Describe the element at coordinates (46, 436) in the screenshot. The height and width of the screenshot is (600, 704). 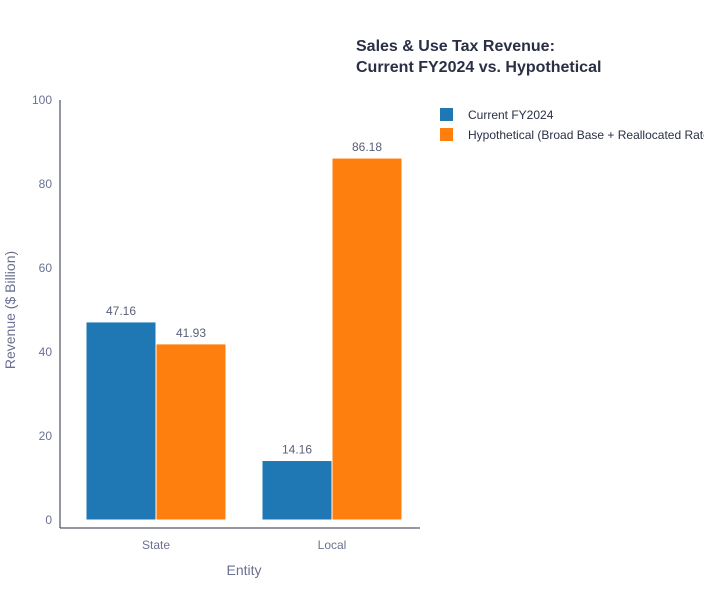
I see `y-tick-label: 20` at that location.